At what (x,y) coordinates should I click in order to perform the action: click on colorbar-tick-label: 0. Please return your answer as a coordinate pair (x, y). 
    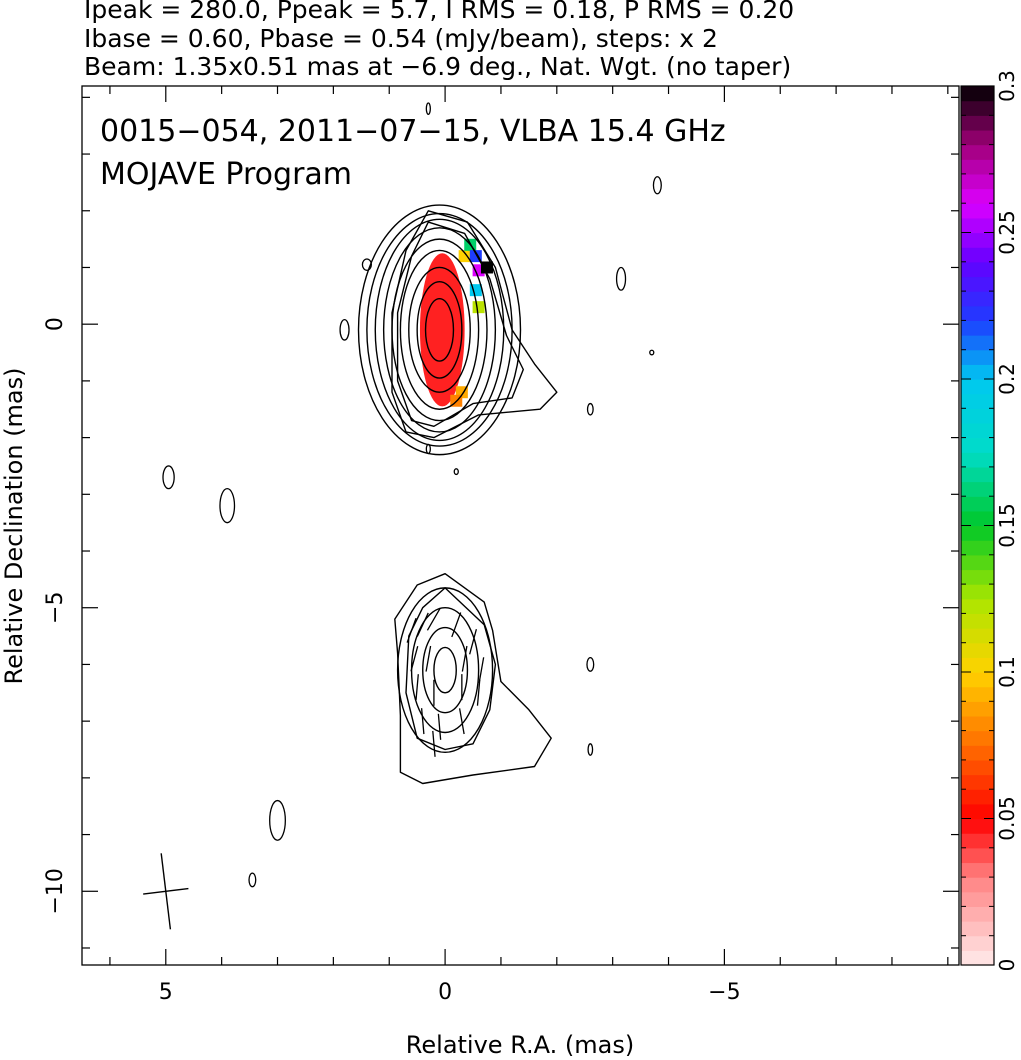
    Looking at the image, I should click on (1007, 965).